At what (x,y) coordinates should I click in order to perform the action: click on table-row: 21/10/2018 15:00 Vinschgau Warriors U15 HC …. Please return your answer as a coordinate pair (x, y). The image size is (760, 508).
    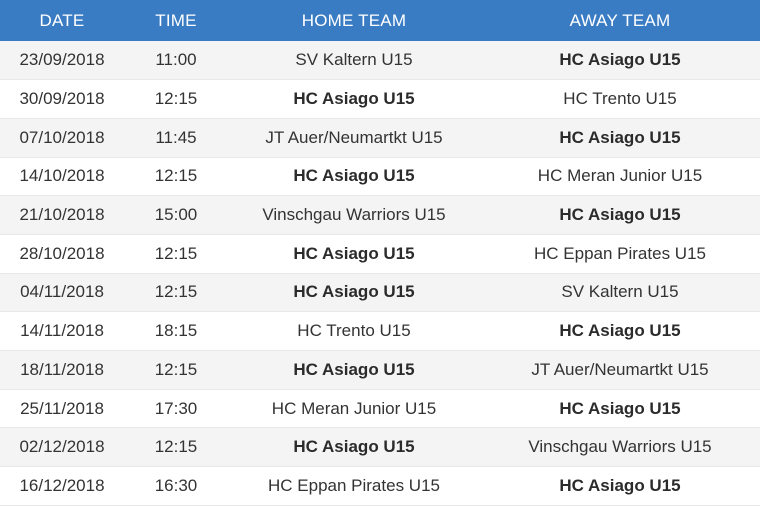
    Looking at the image, I should click on (380, 215).